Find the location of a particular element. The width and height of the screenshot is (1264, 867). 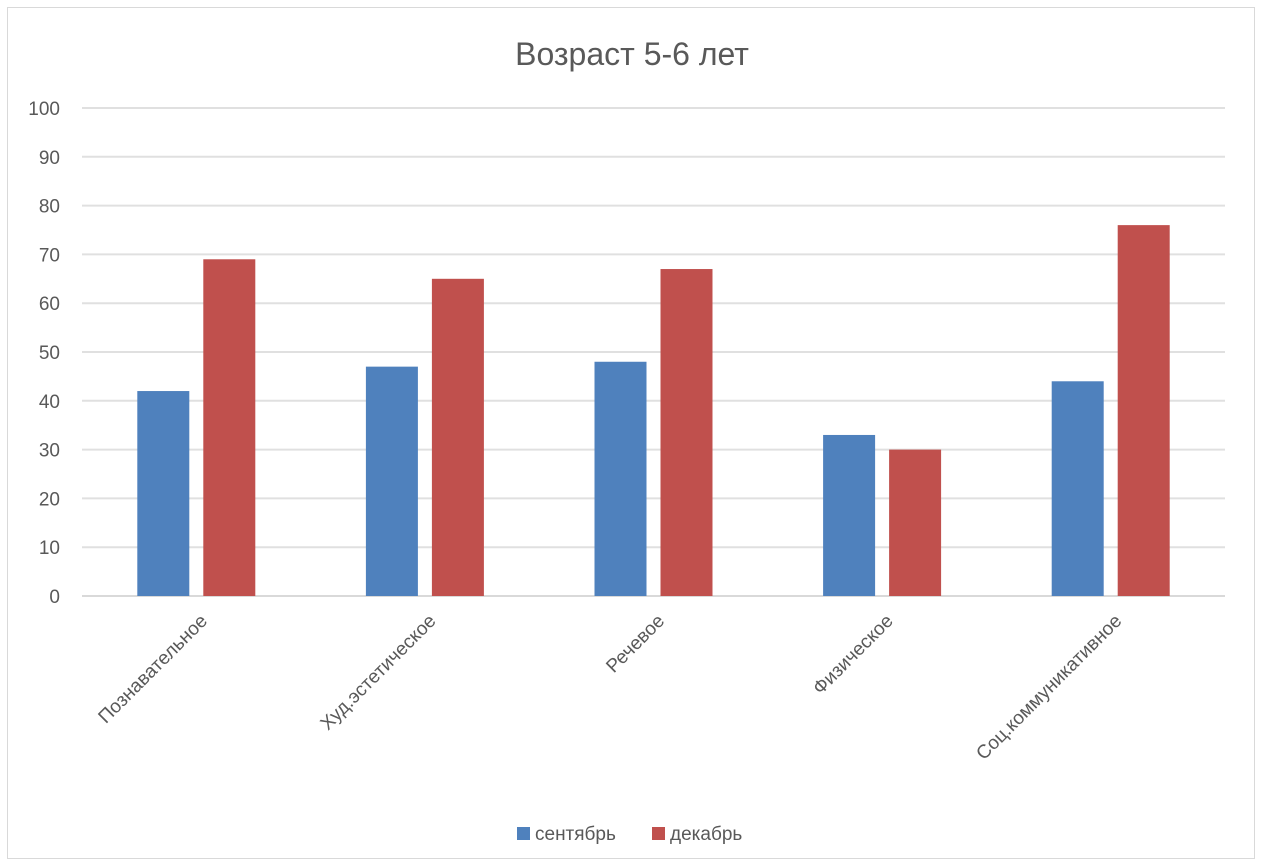

legend-label: сентябрь is located at coordinates (575, 834).